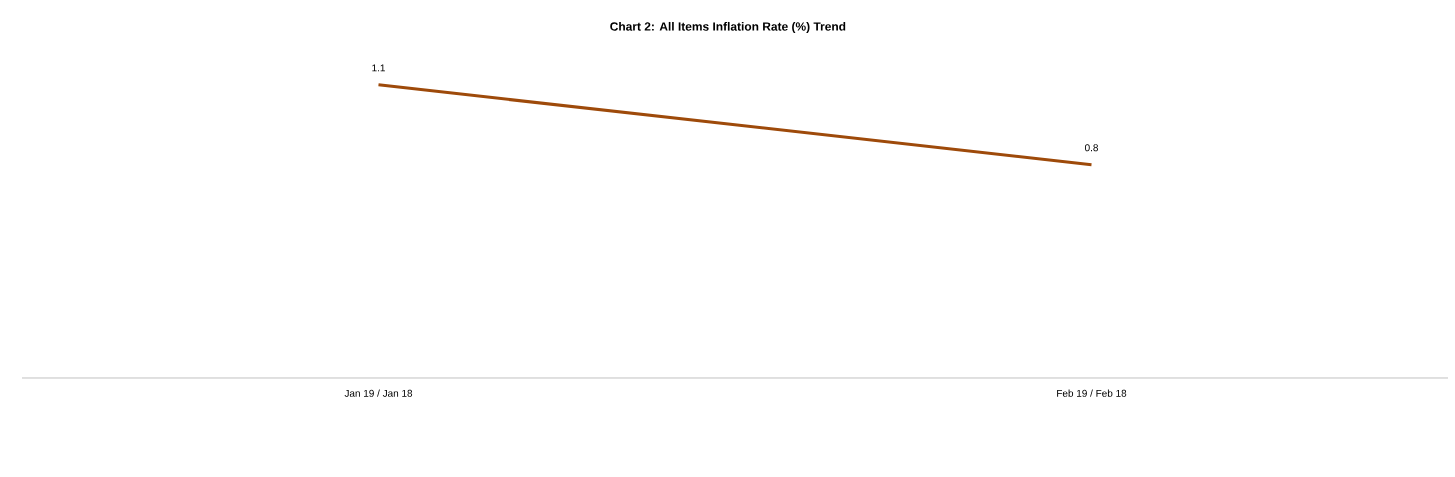 The width and height of the screenshot is (1455, 477). What do you see at coordinates (728, 27) in the screenshot?
I see `chart-title: Chart 2: All Items Inflation Rate (%) Trend` at bounding box center [728, 27].